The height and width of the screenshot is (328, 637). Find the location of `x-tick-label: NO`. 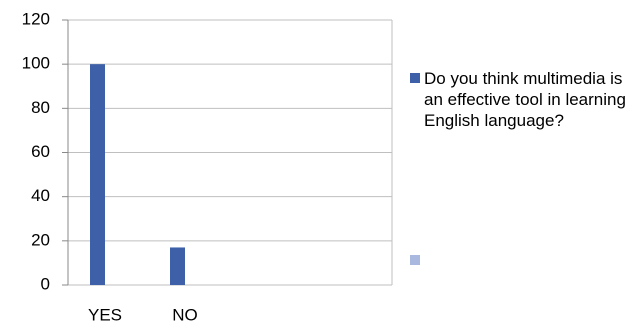

x-tick-label: NO is located at coordinates (185, 314).